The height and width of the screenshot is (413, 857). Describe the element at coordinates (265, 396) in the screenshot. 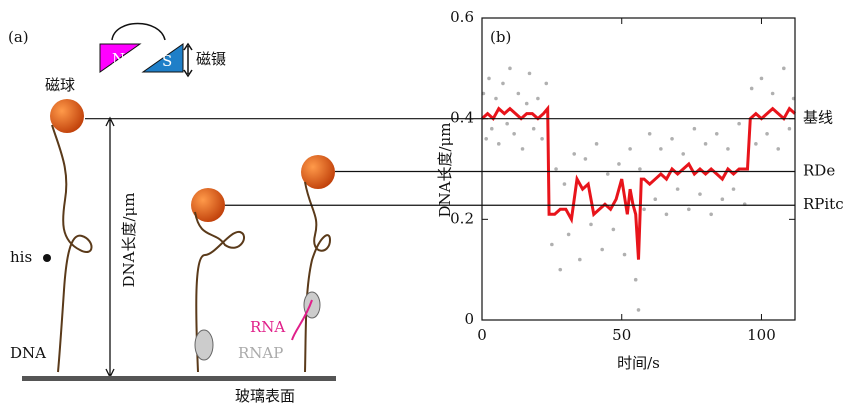

I see `surface-label: 玻璃表面` at that location.